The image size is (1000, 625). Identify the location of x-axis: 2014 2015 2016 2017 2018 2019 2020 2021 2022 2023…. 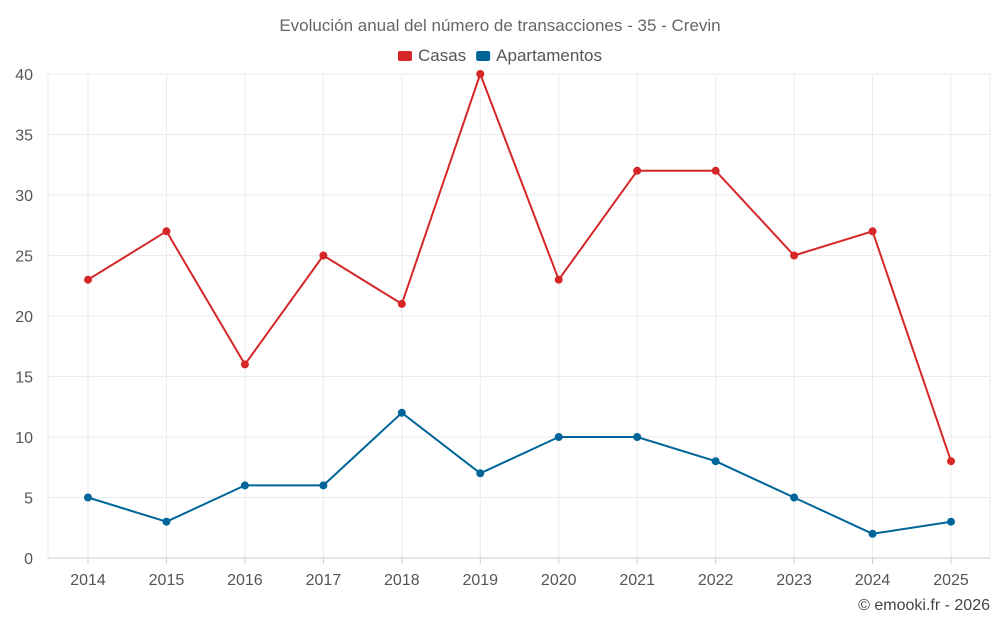
(519, 573).